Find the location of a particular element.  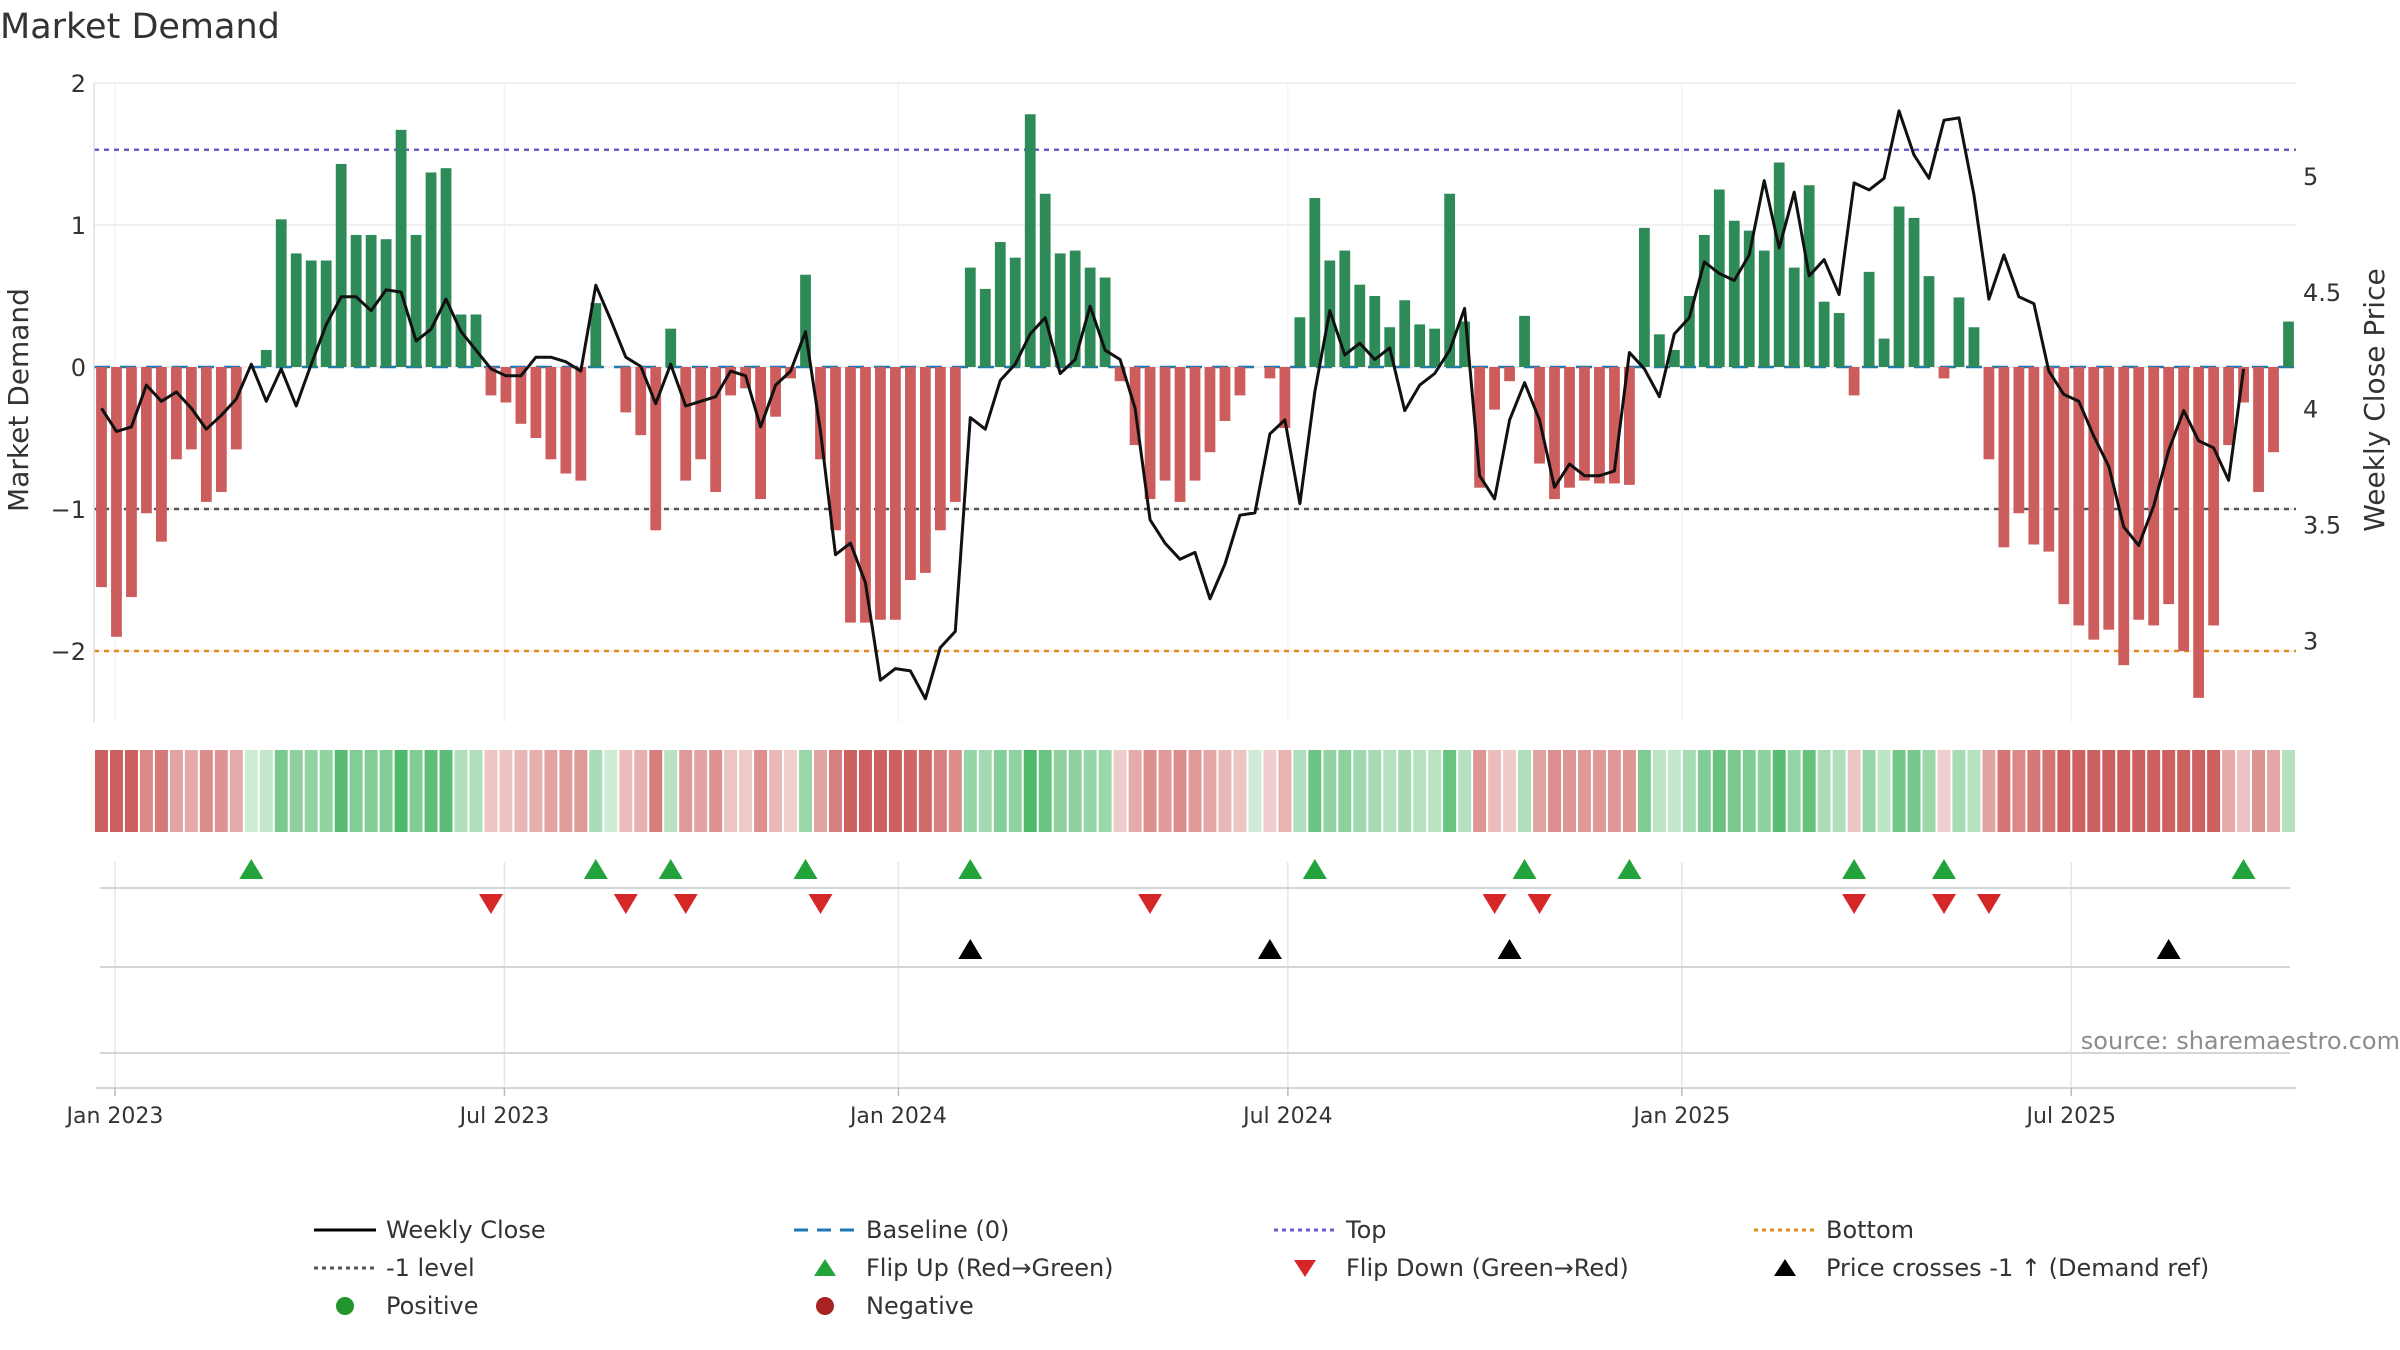

x-tick-label: Jul 2025 is located at coordinates (2071, 1116).